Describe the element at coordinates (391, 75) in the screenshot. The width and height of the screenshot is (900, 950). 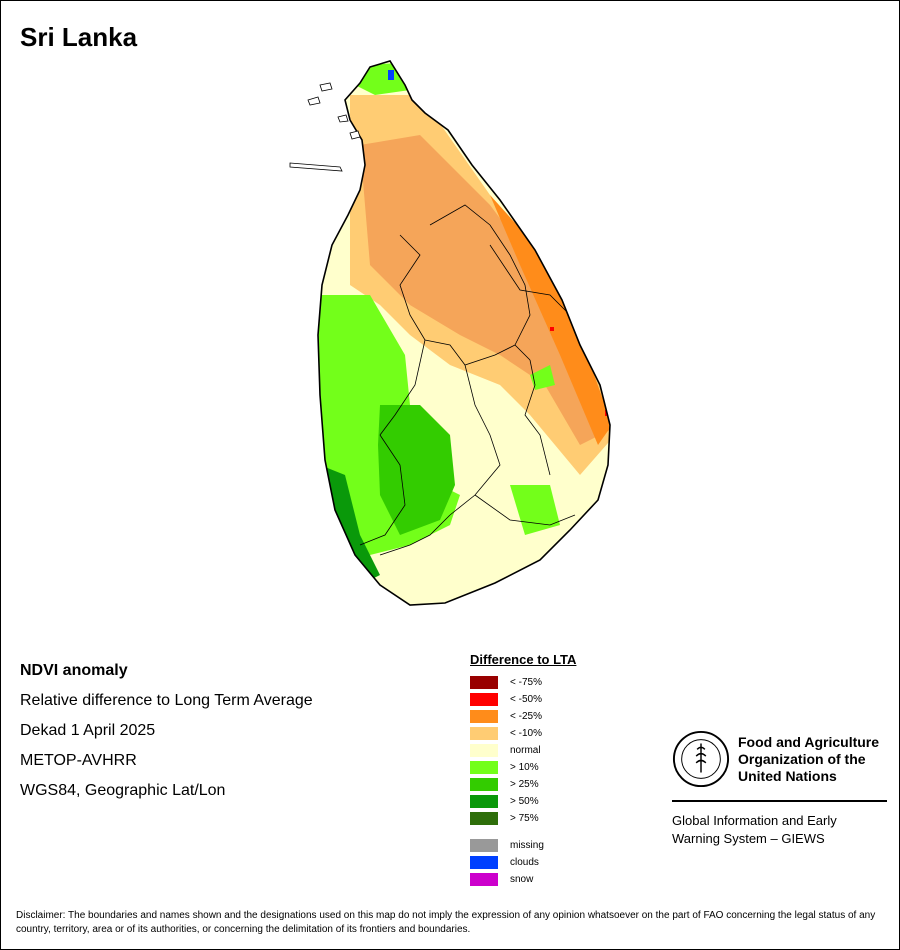
I see `cloud-patch` at that location.